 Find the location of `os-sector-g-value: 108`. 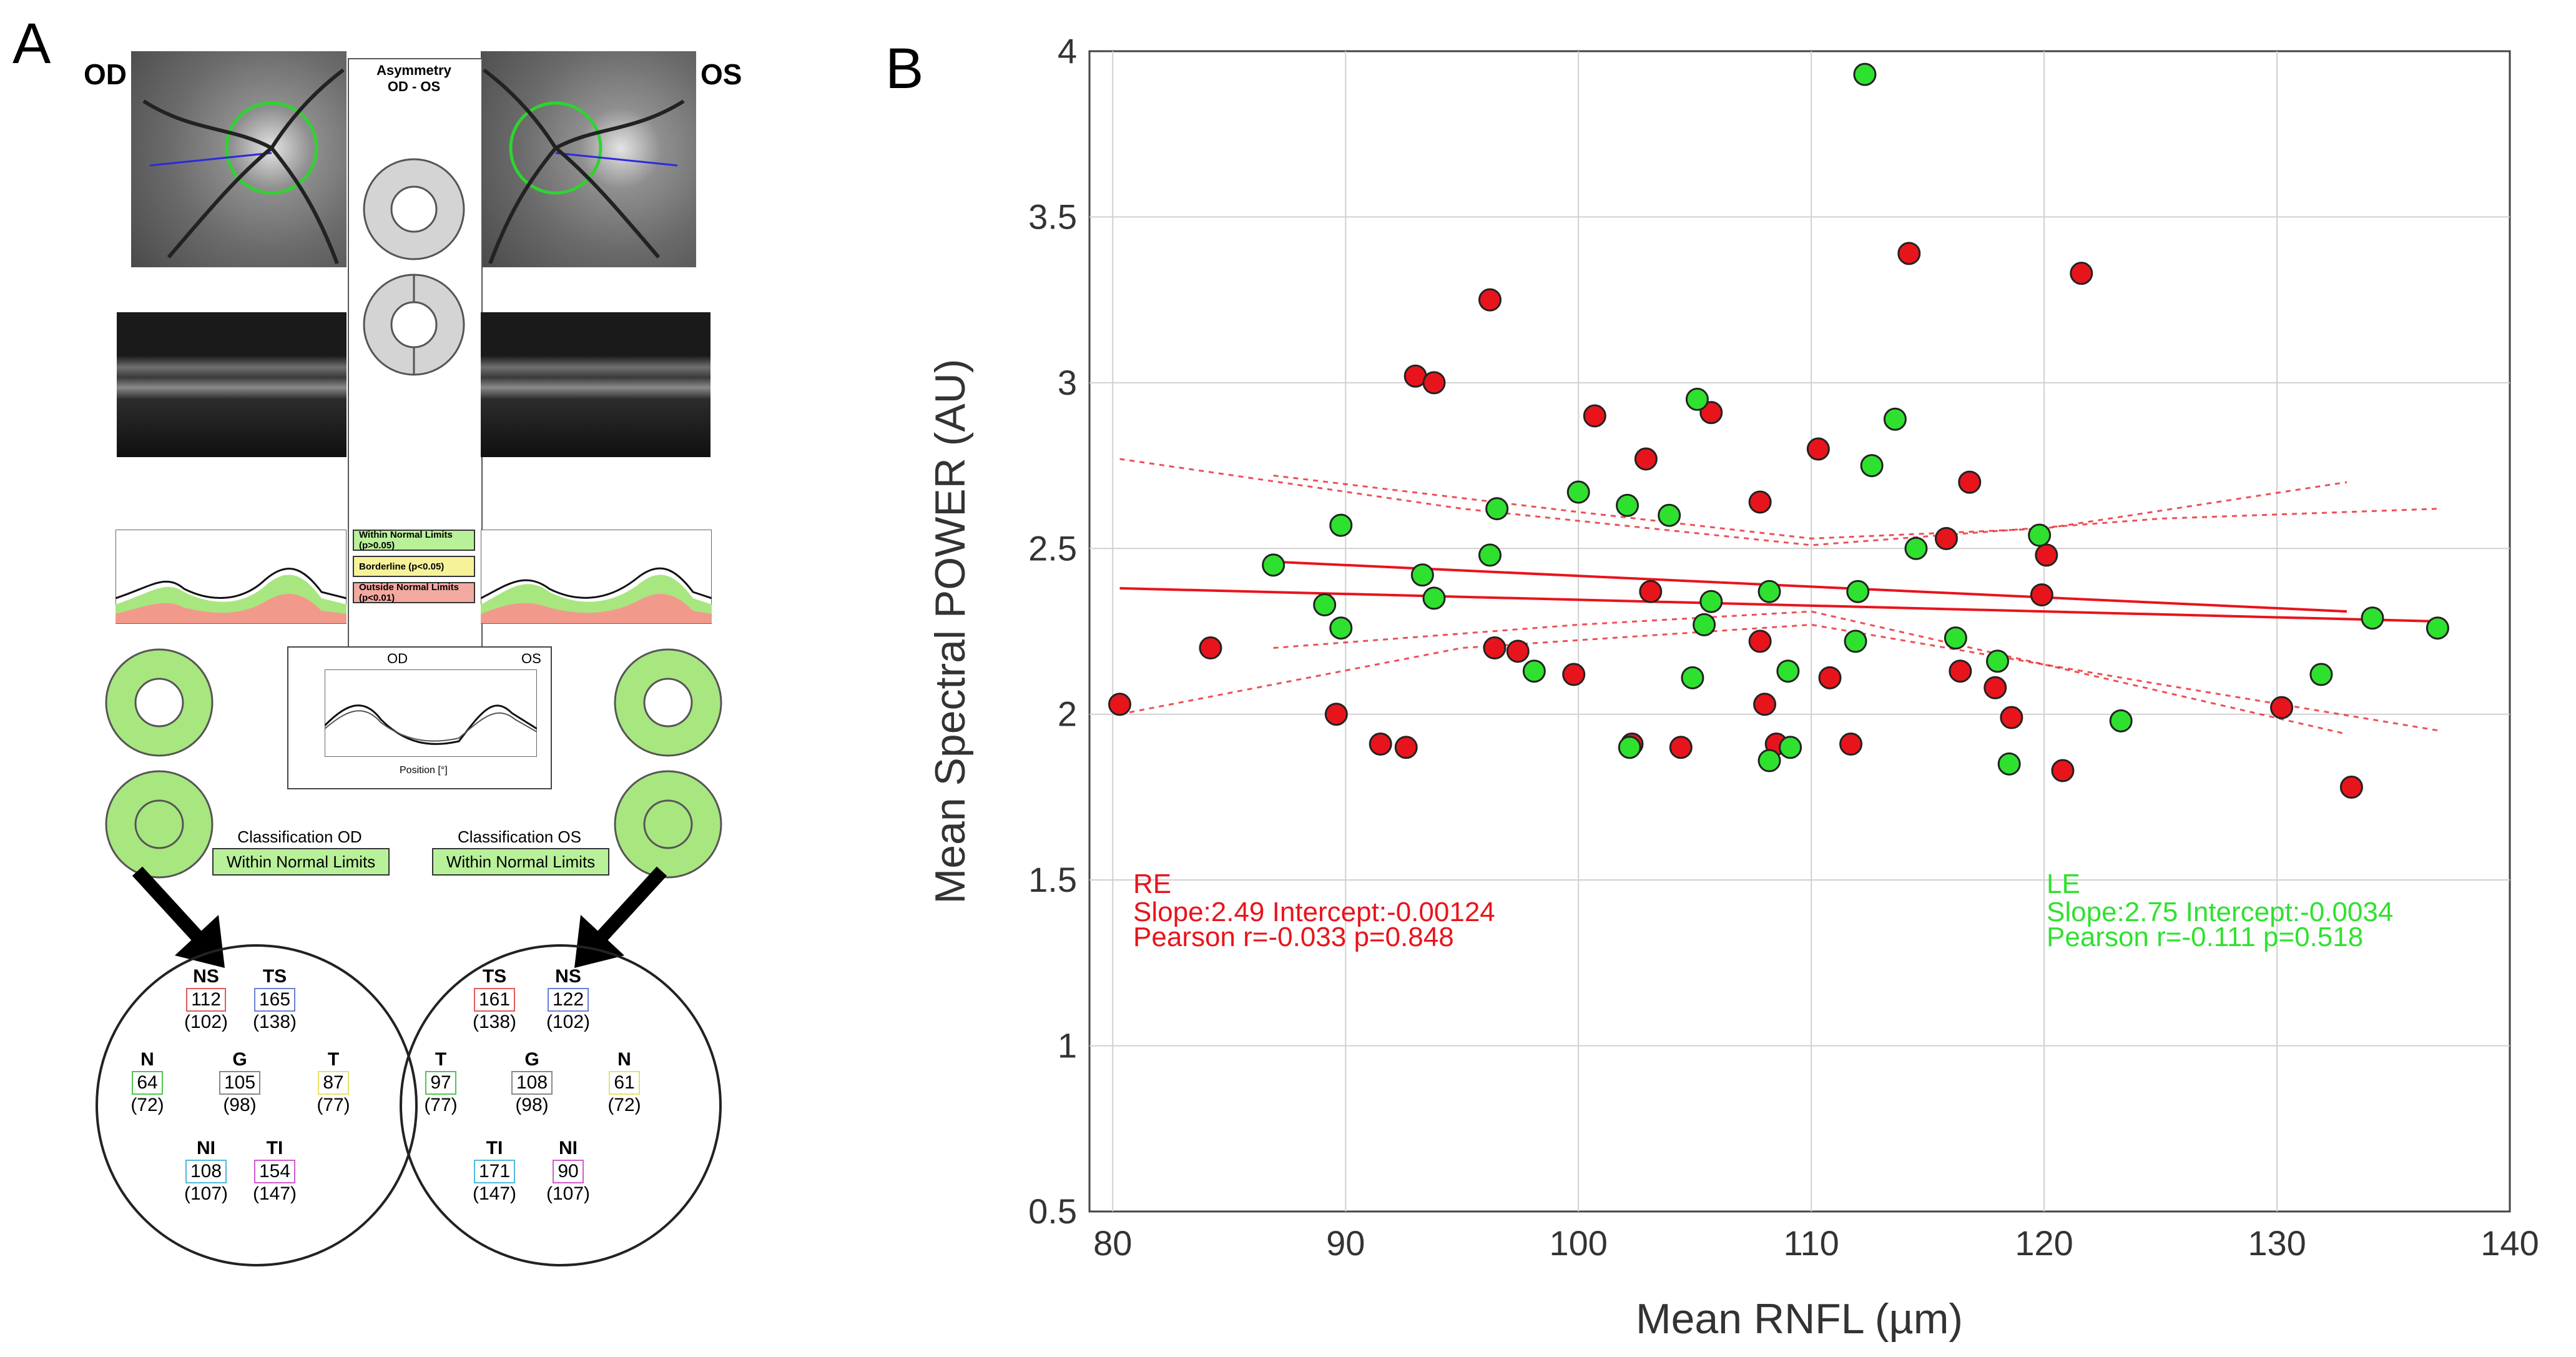

os-sector-g-value: 108 is located at coordinates (532, 1082).